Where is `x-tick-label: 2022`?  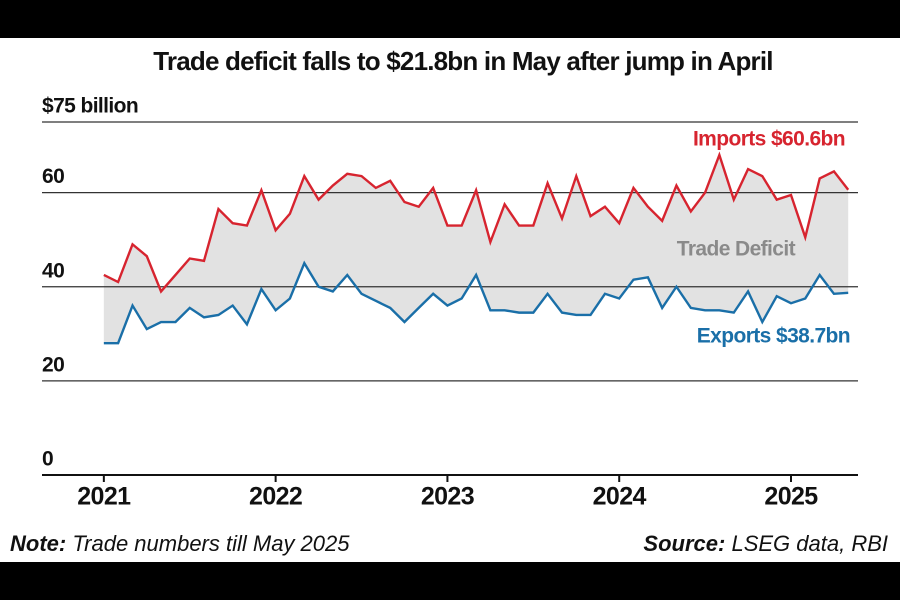 x-tick-label: 2022 is located at coordinates (275, 497).